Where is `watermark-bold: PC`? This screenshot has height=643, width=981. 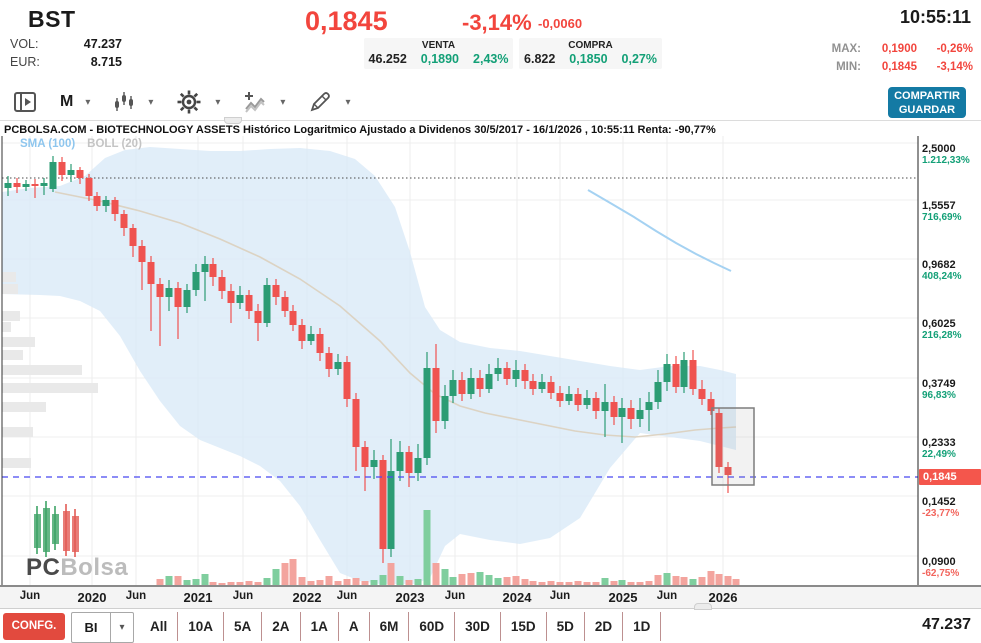
watermark-bold: PC is located at coordinates (43, 567).